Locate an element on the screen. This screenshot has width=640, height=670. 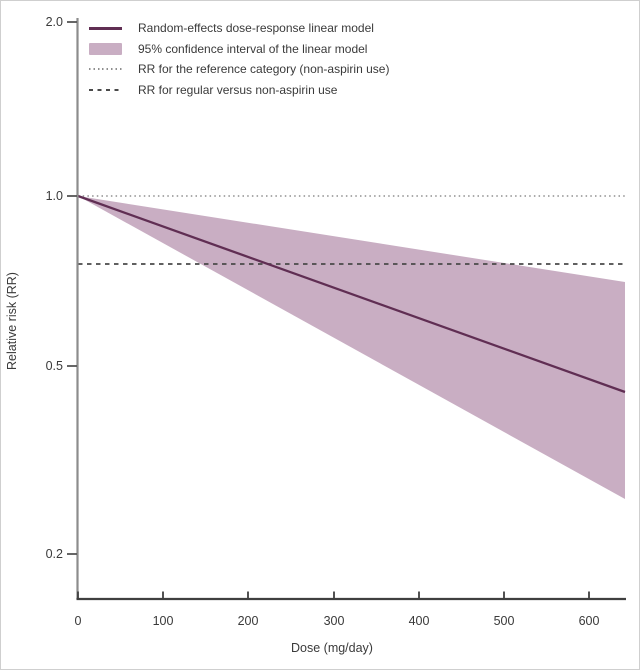
y-tick-label: 1.0 is located at coordinates (54, 196).